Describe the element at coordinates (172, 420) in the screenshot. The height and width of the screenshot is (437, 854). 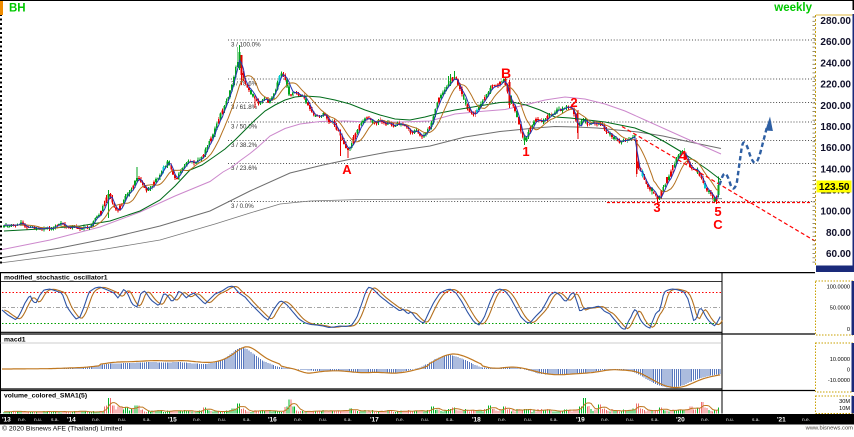
I see `svg-text: '15` at that location.